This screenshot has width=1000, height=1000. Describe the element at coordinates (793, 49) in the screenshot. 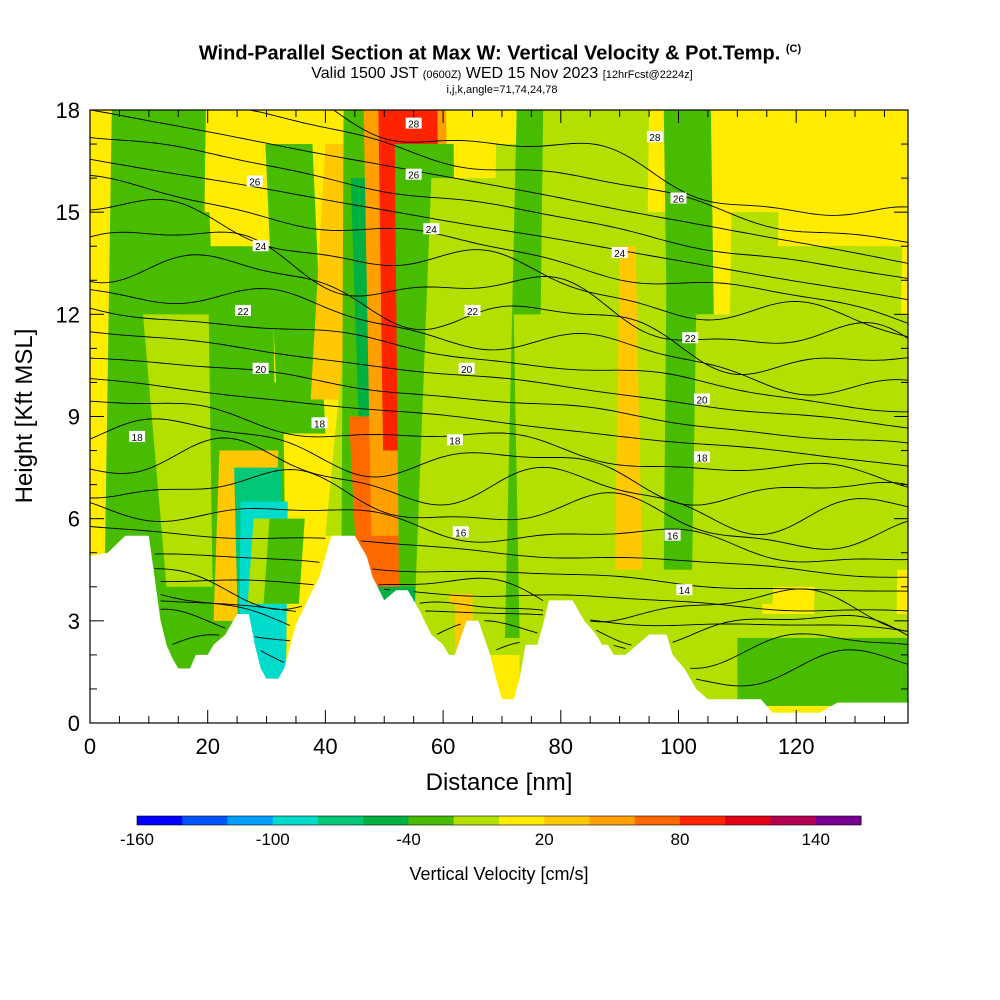

I see `chart-title-mark: (C)` at that location.